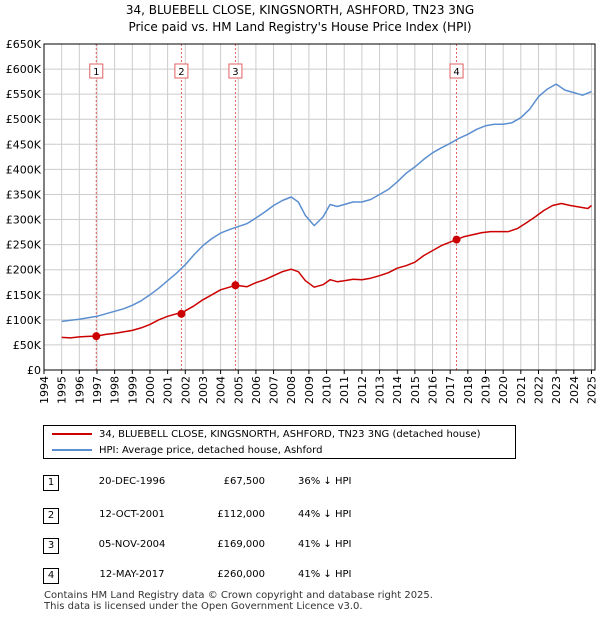 The image size is (600, 620). What do you see at coordinates (433, 390) in the screenshot?
I see `x-tick-label: 2016` at bounding box center [433, 390].